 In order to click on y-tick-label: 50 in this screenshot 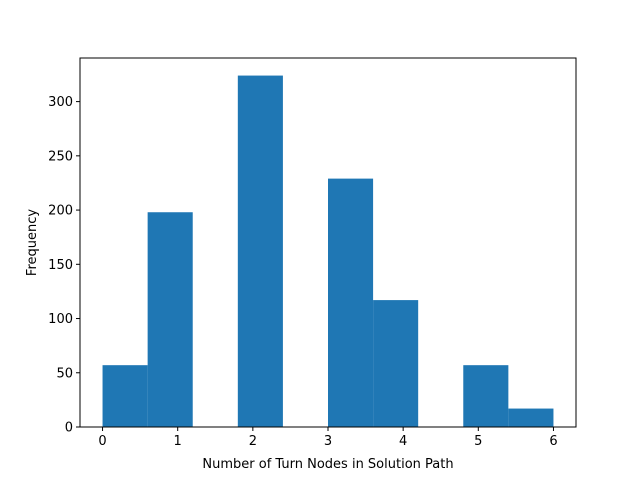, I will do `click(64, 373)`.